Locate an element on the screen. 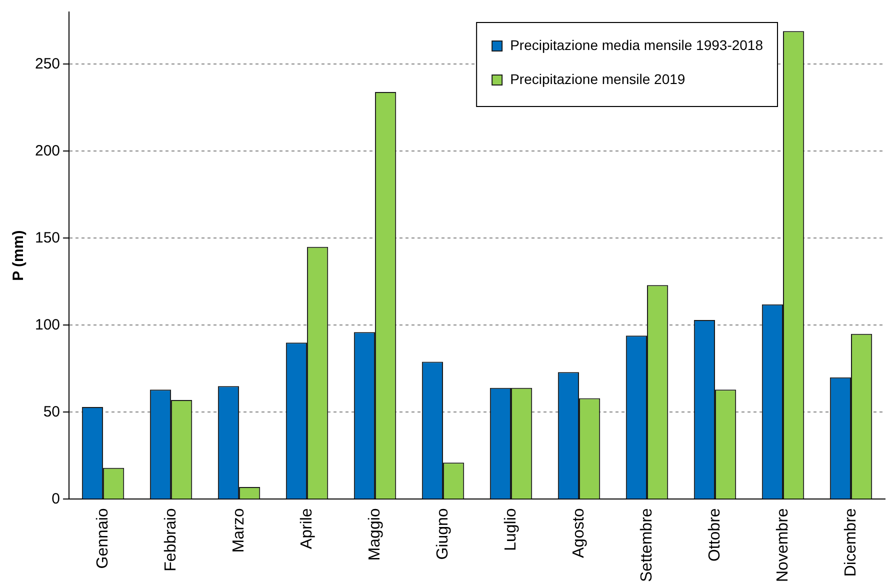 Image resolution: width=887 pixels, height=585 pixels. x-tick-label: Giugno is located at coordinates (443, 534).